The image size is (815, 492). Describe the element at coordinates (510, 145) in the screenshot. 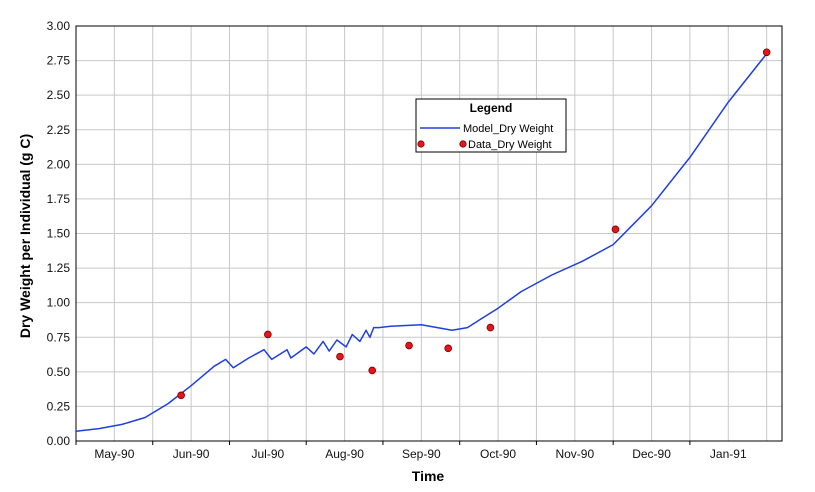

I see `legend-entry-data: Data_Dry Weight` at that location.